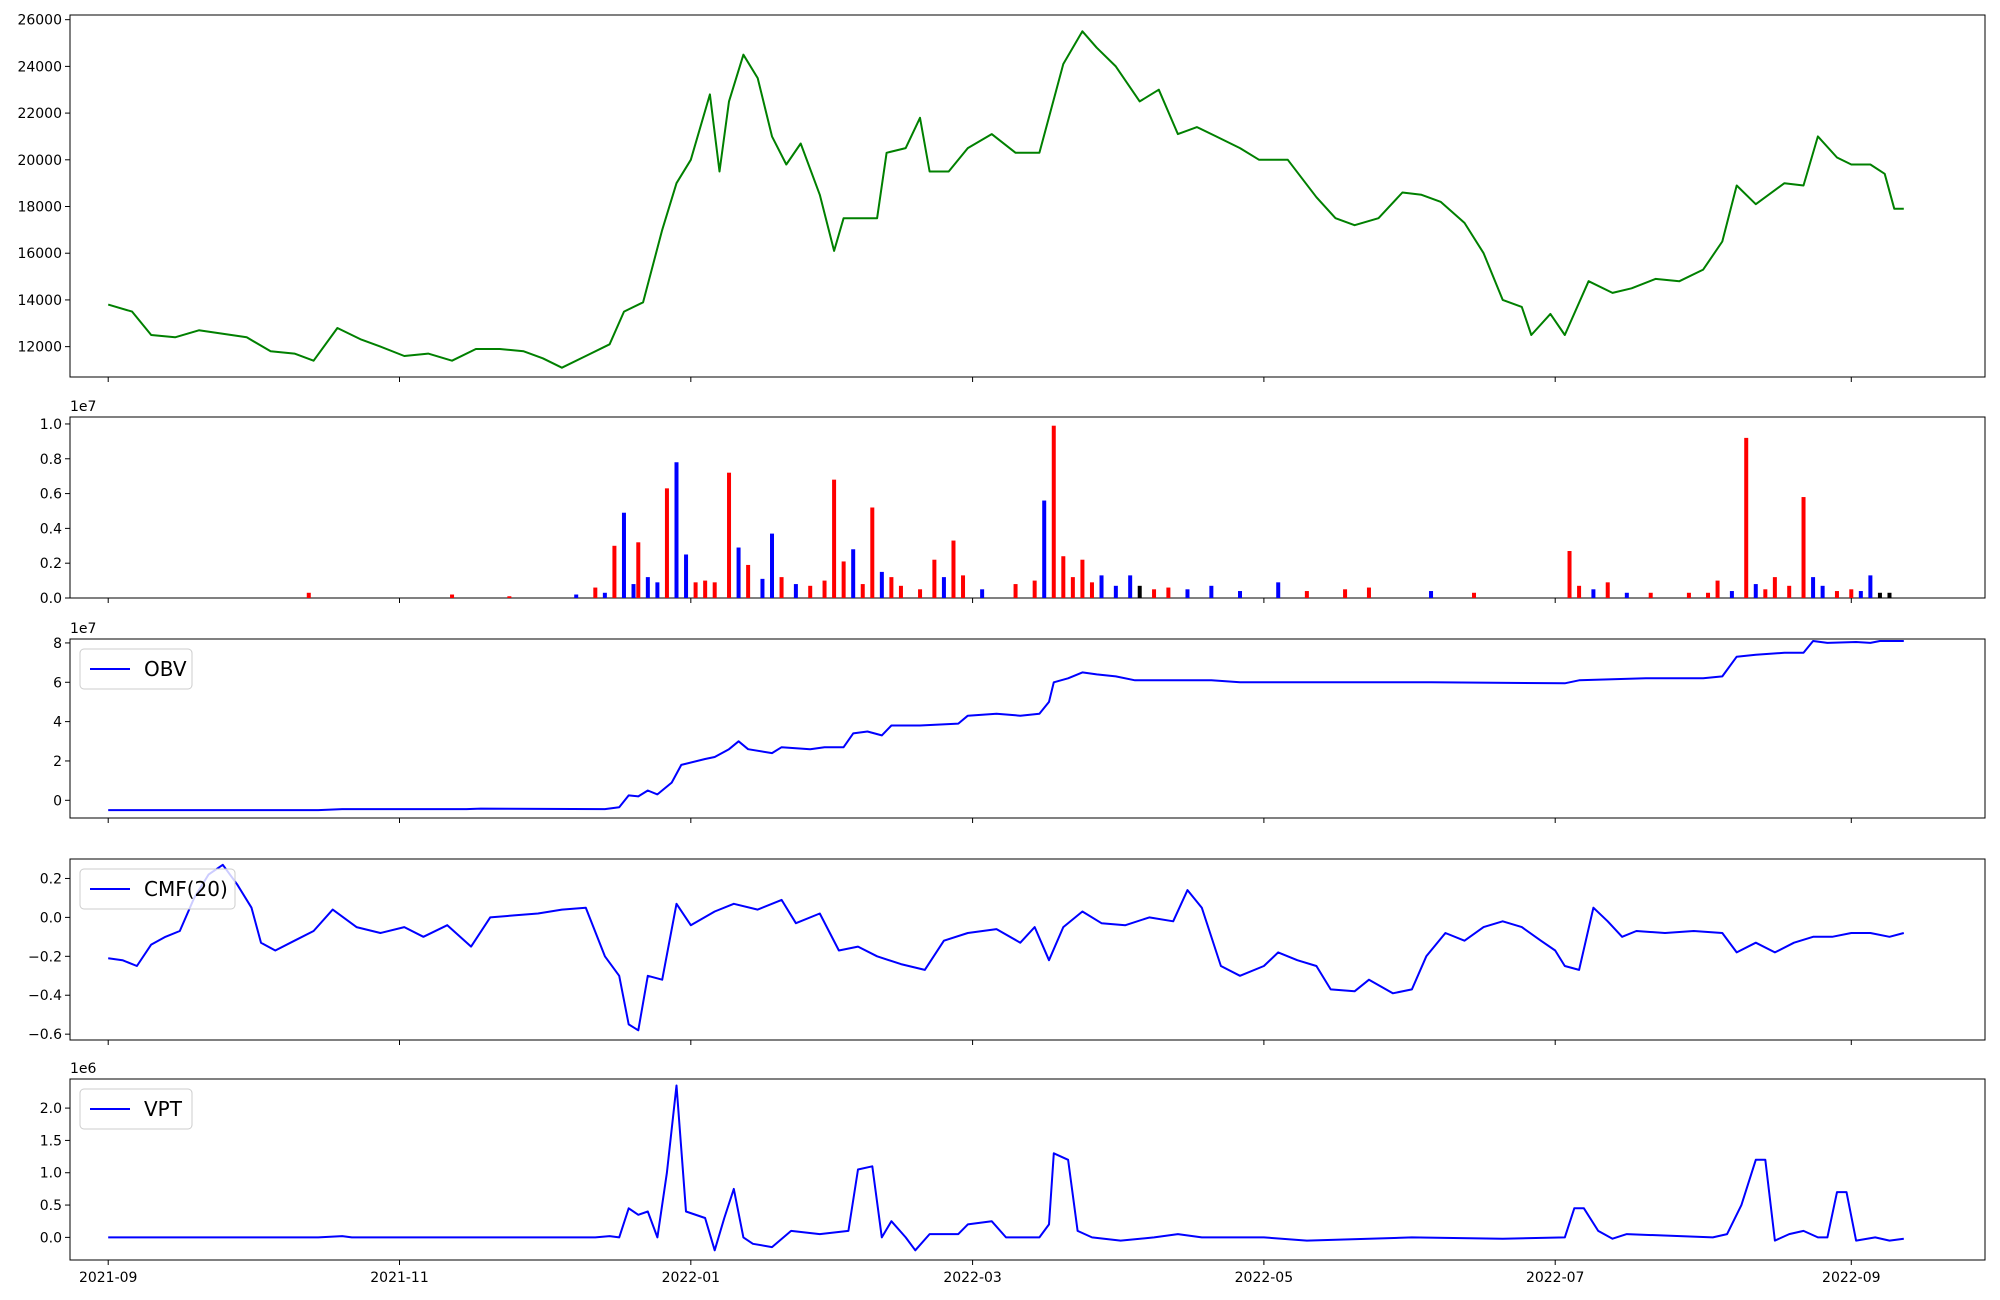  I want to click on cmf-legend-box, so click(157, 889).